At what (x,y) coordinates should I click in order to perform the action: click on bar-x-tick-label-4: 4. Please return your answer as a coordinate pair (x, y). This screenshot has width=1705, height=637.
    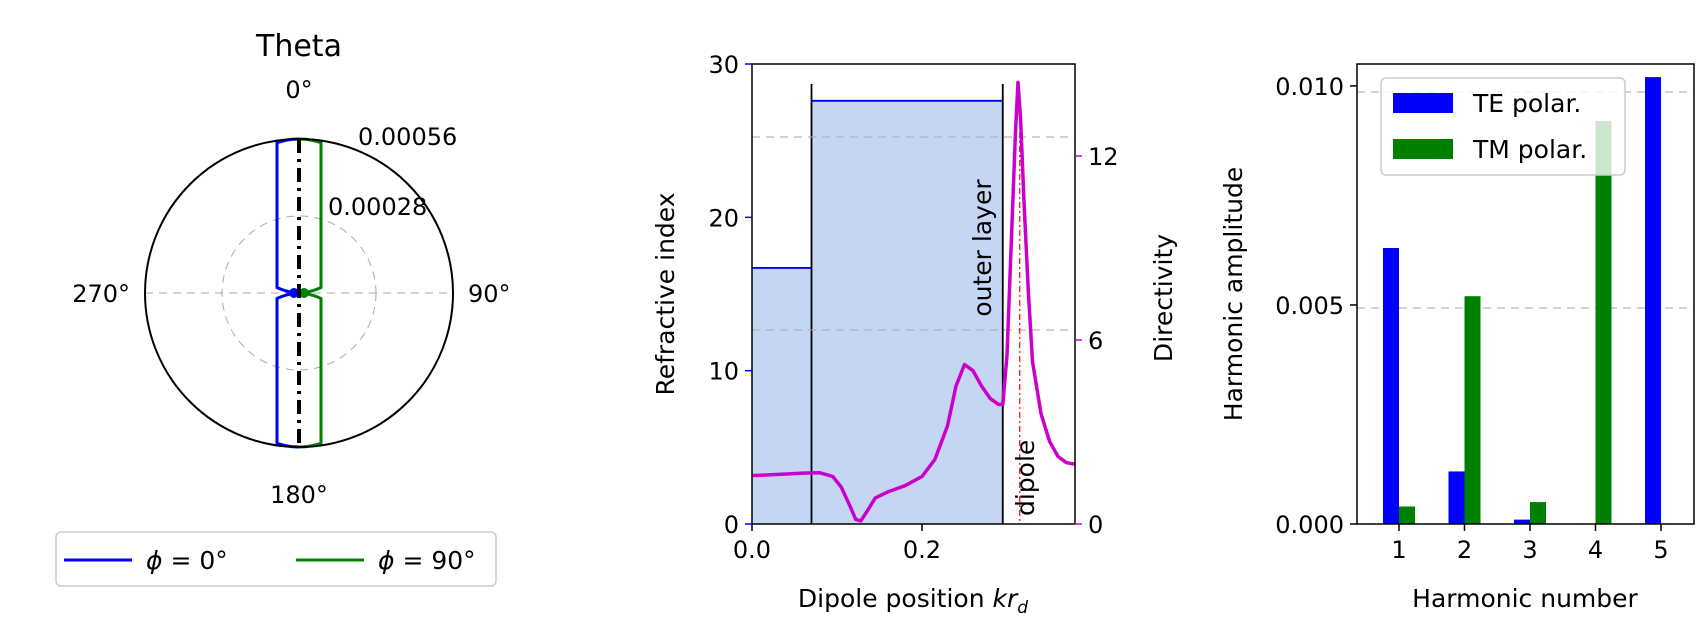
    Looking at the image, I should click on (1595, 550).